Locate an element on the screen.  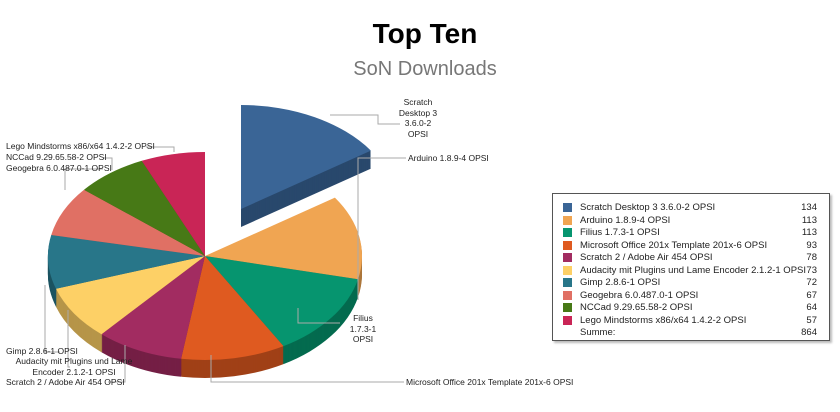
legend-label: Geogebra 6.0.487.0-1 OPSI is located at coordinates (639, 295).